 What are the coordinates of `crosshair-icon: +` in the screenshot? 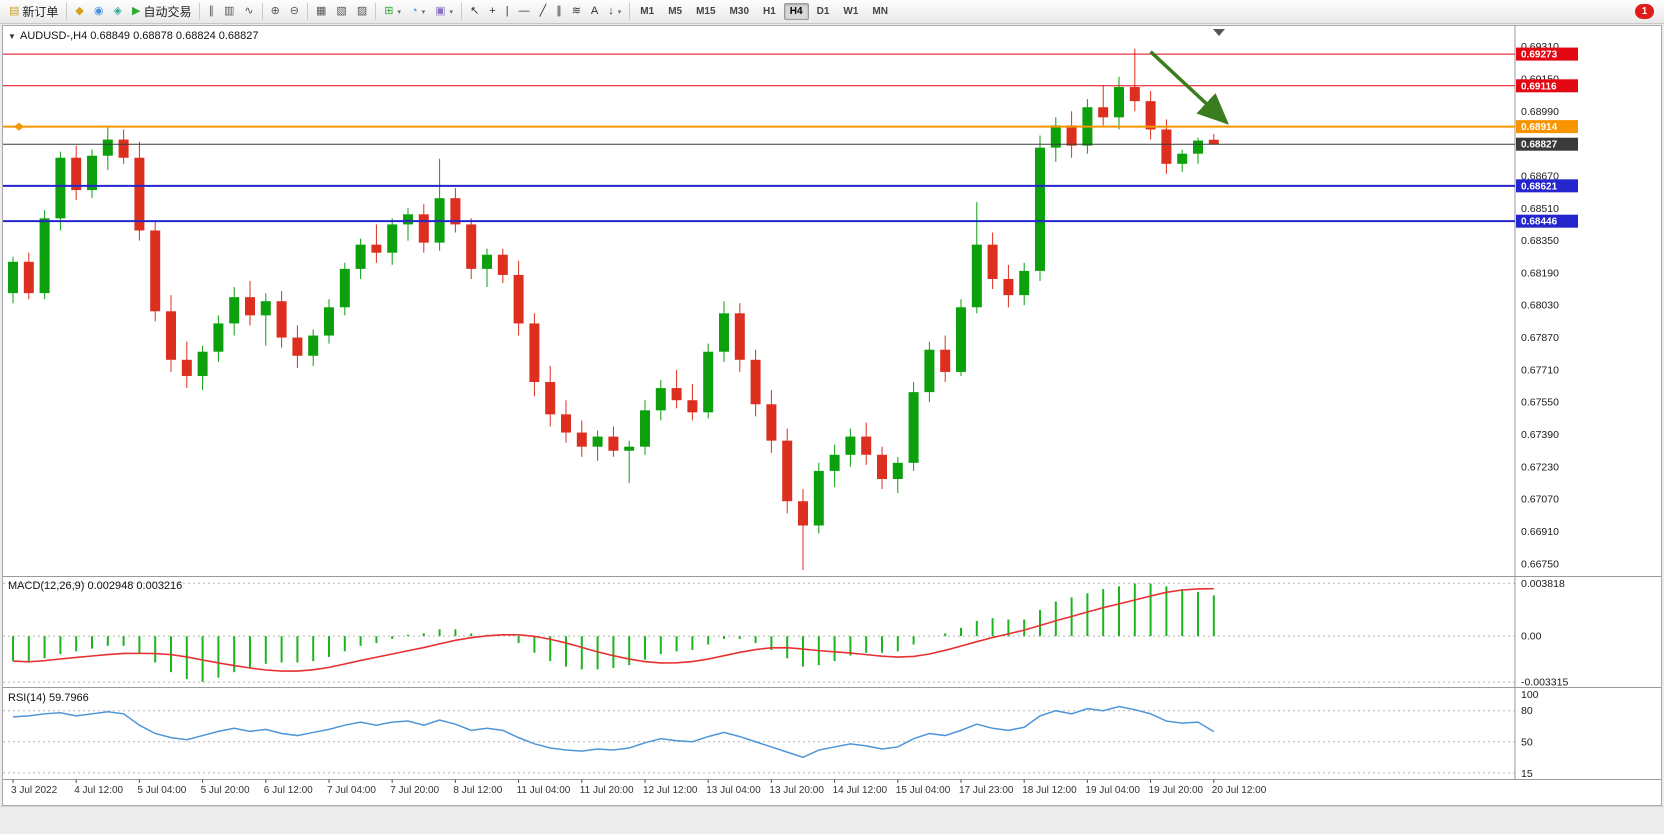 It's located at (492, 11).